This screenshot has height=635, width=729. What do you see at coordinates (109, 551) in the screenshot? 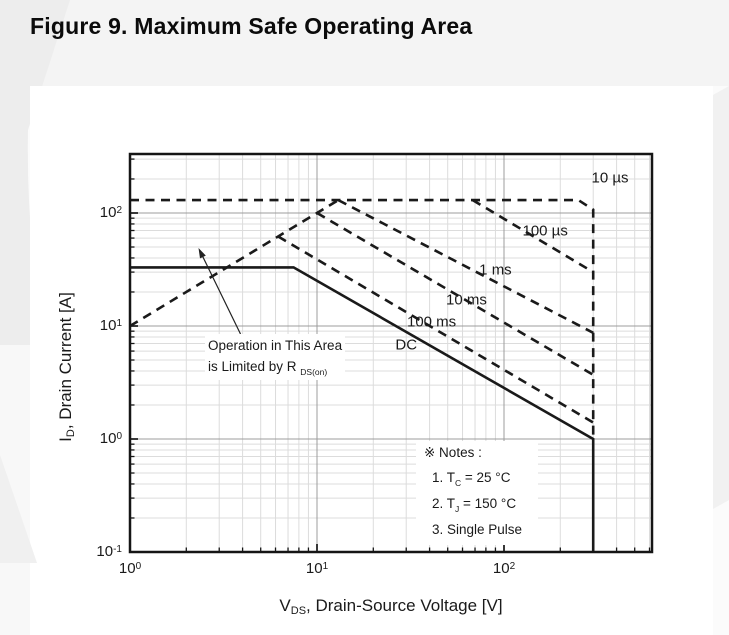
I see `y-tick-label-10e-1: 10⁻¹` at bounding box center [109, 551].